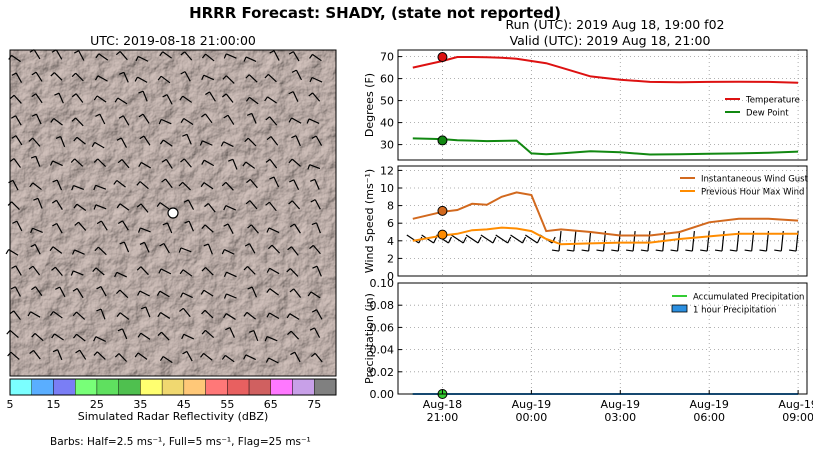 The height and width of the screenshot is (460, 813). Describe the element at coordinates (382, 350) in the screenshot. I see `y-tick-label: 0.04` at that location.